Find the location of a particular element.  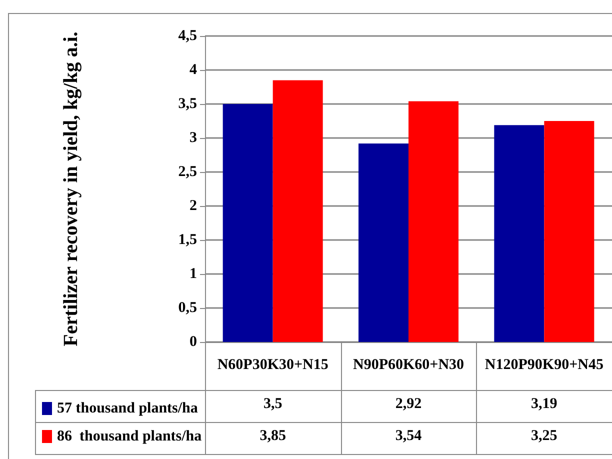

y-tick-label: 0,5 is located at coordinates (187, 308).